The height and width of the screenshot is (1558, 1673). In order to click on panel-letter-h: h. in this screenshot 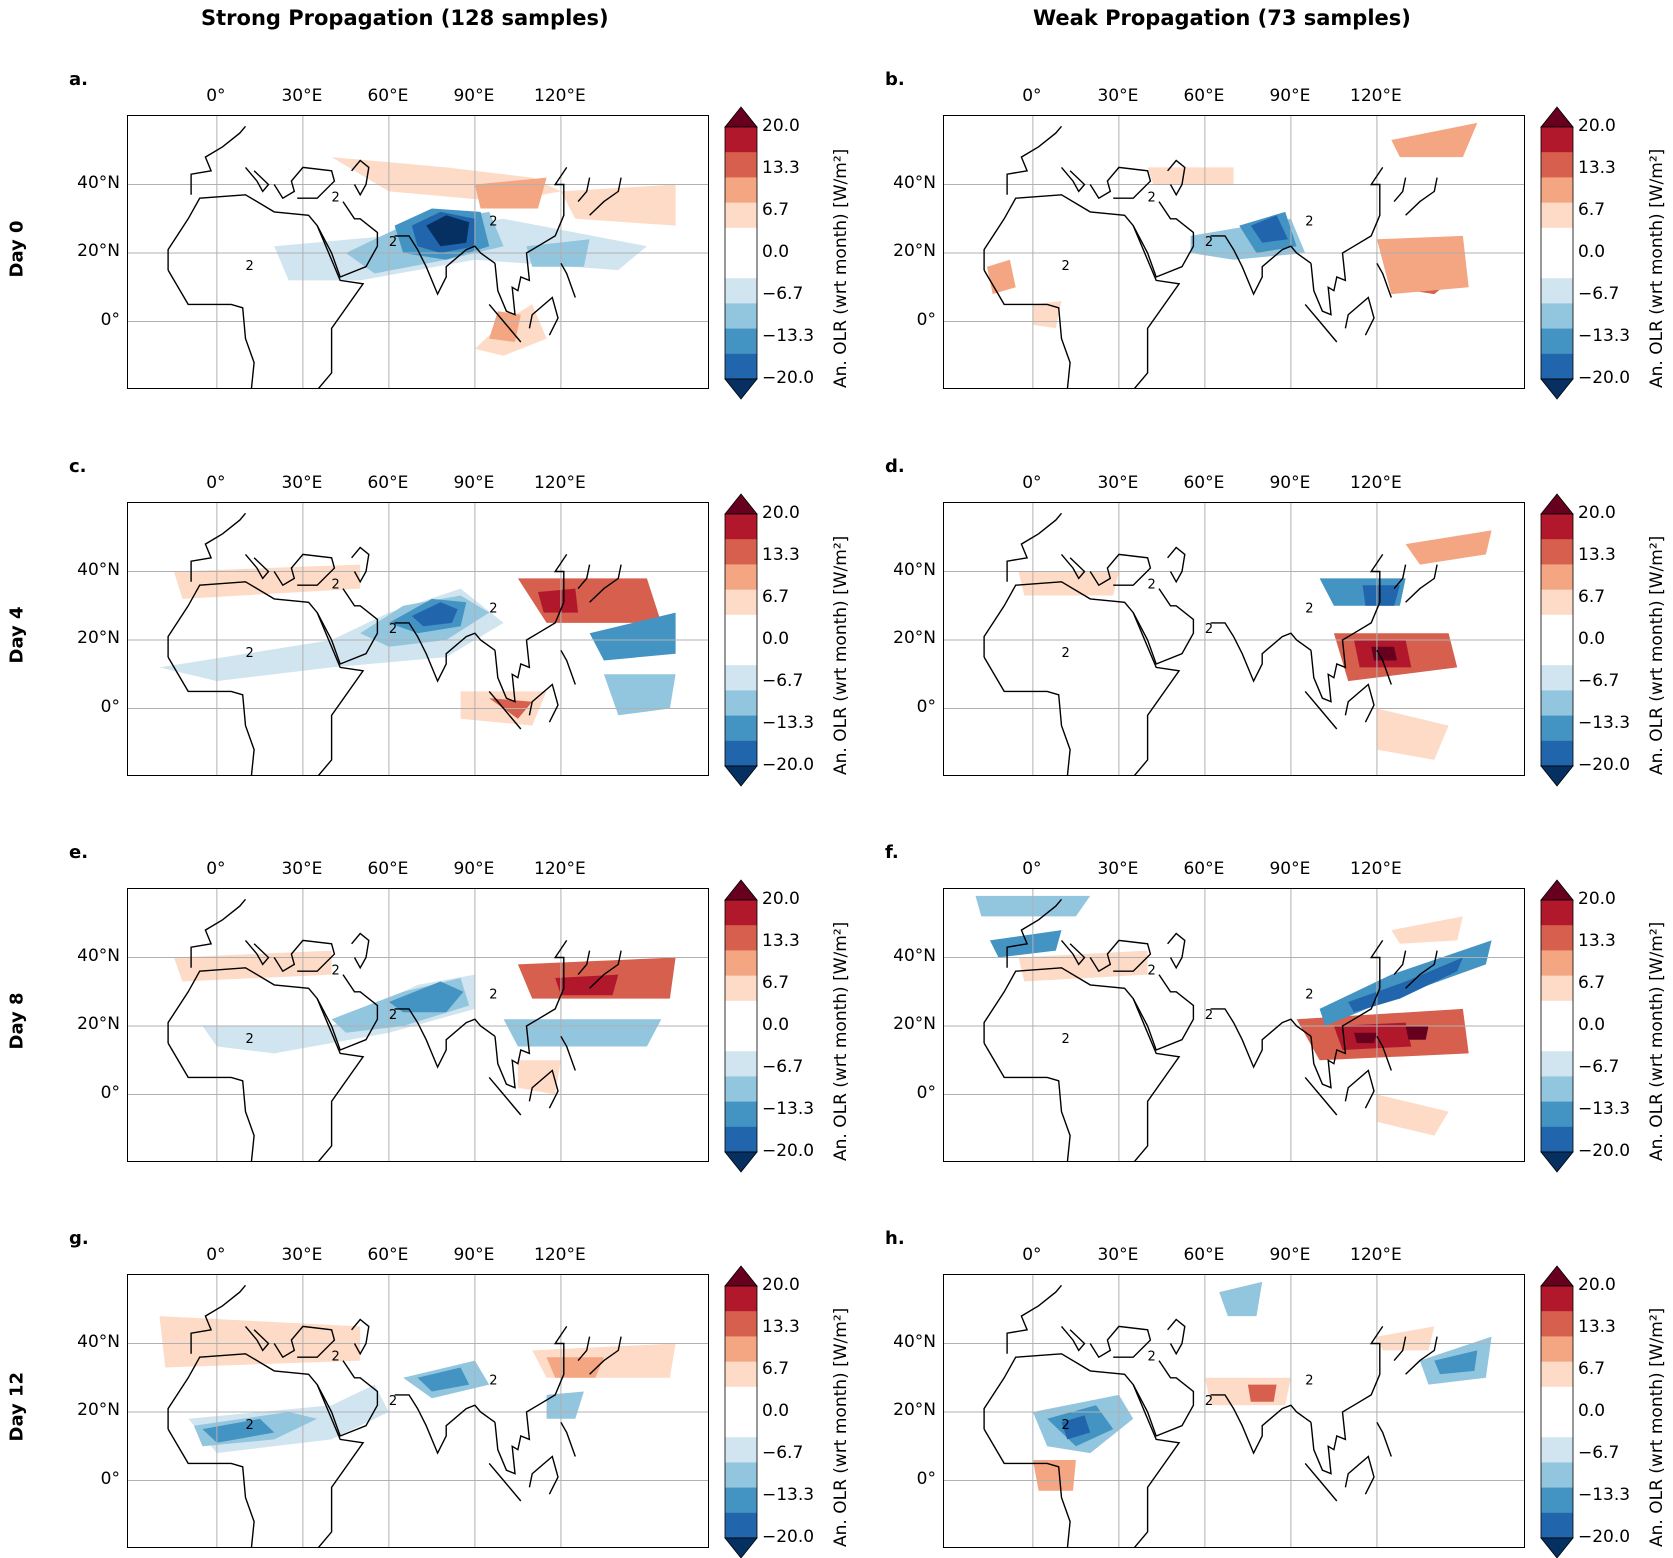, I will do `click(895, 1238)`.